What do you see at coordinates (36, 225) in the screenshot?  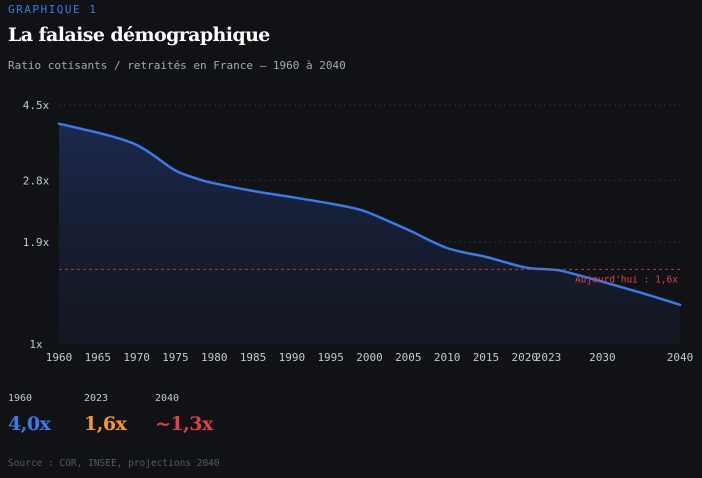 I see `y-axis-ticks: 4.5x 2.8x 1.9x 1x` at bounding box center [36, 225].